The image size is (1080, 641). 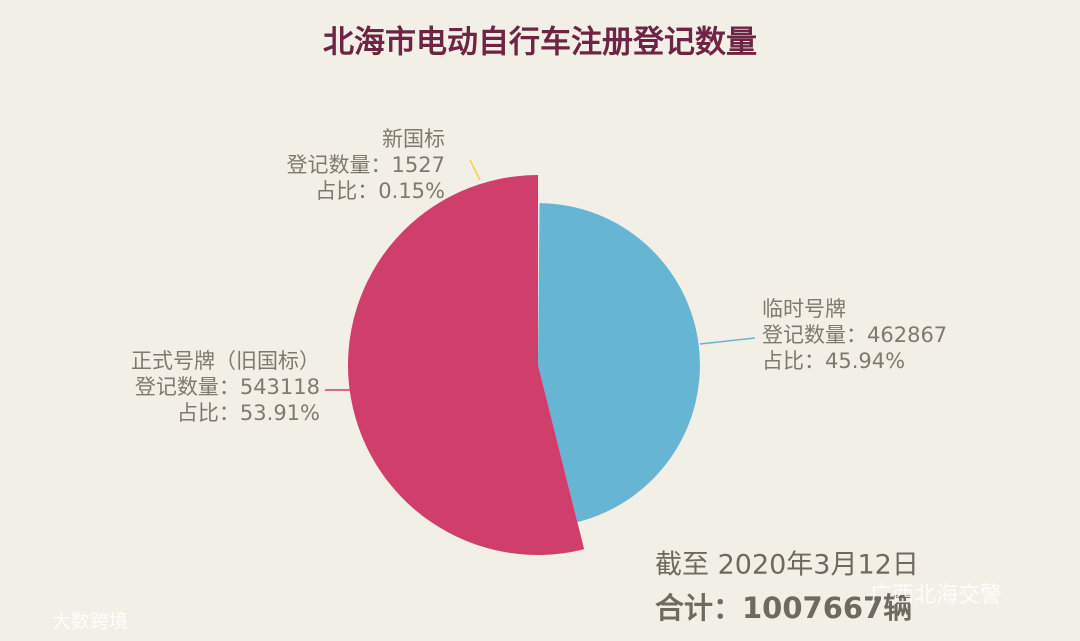 I want to click on slice-name: 正式号牌（旧国标）, so click(x=225, y=361).